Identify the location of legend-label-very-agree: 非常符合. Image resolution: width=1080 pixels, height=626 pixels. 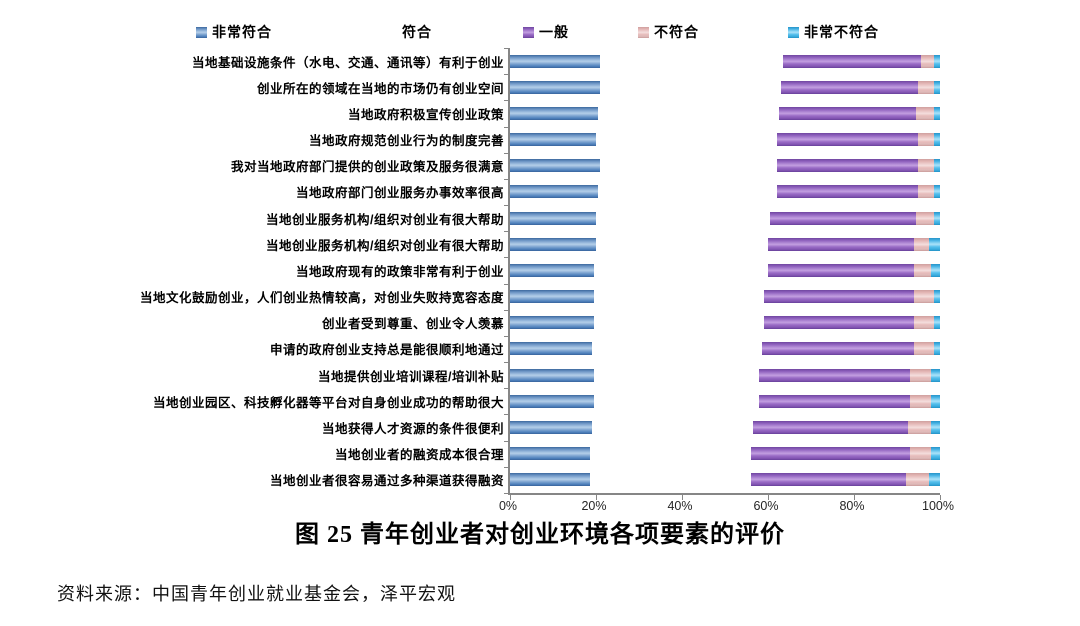
(242, 32).